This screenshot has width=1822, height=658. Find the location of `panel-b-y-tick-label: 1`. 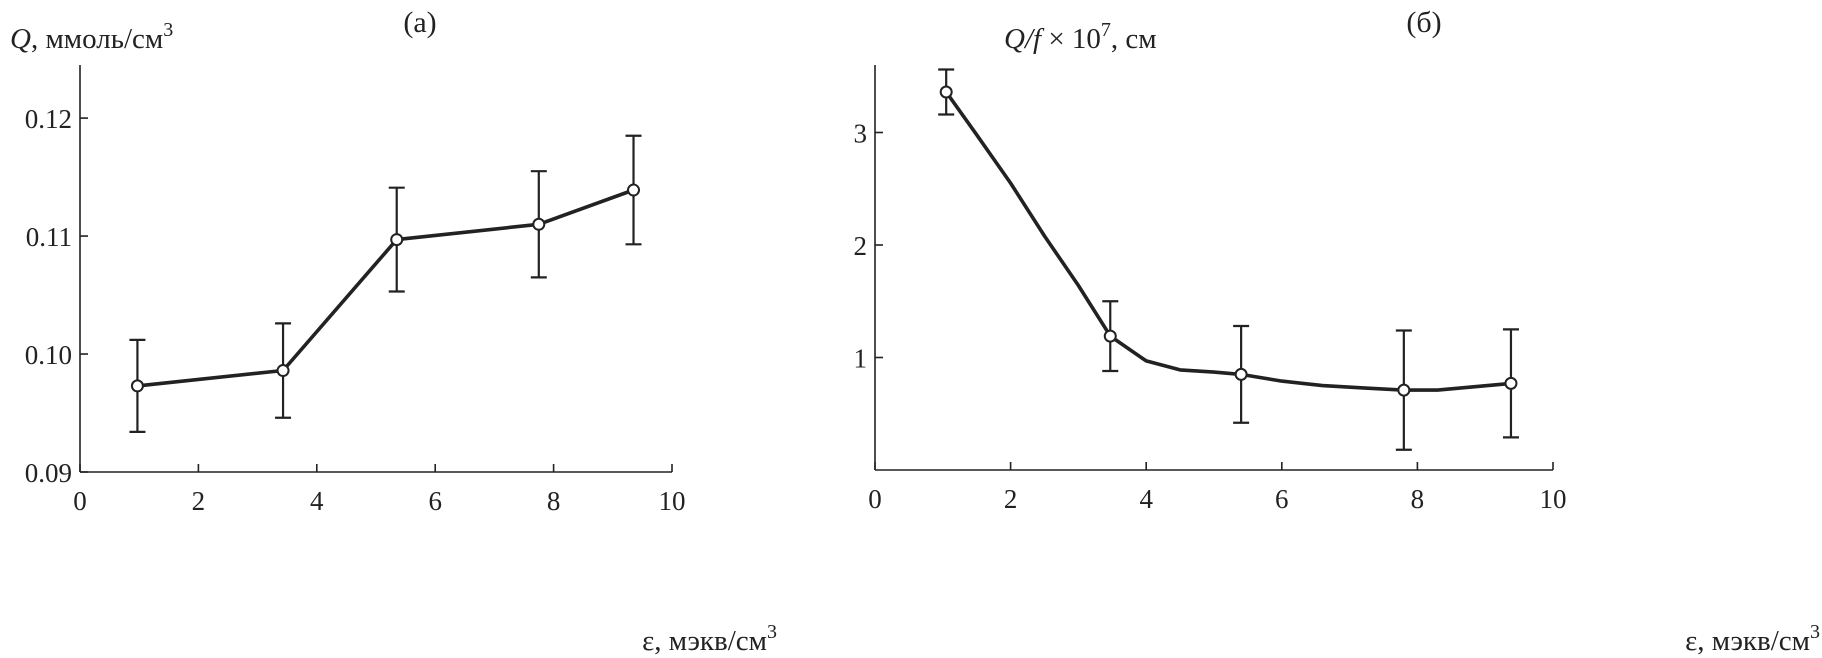

panel-b-y-tick-label: 1 is located at coordinates (861, 359).